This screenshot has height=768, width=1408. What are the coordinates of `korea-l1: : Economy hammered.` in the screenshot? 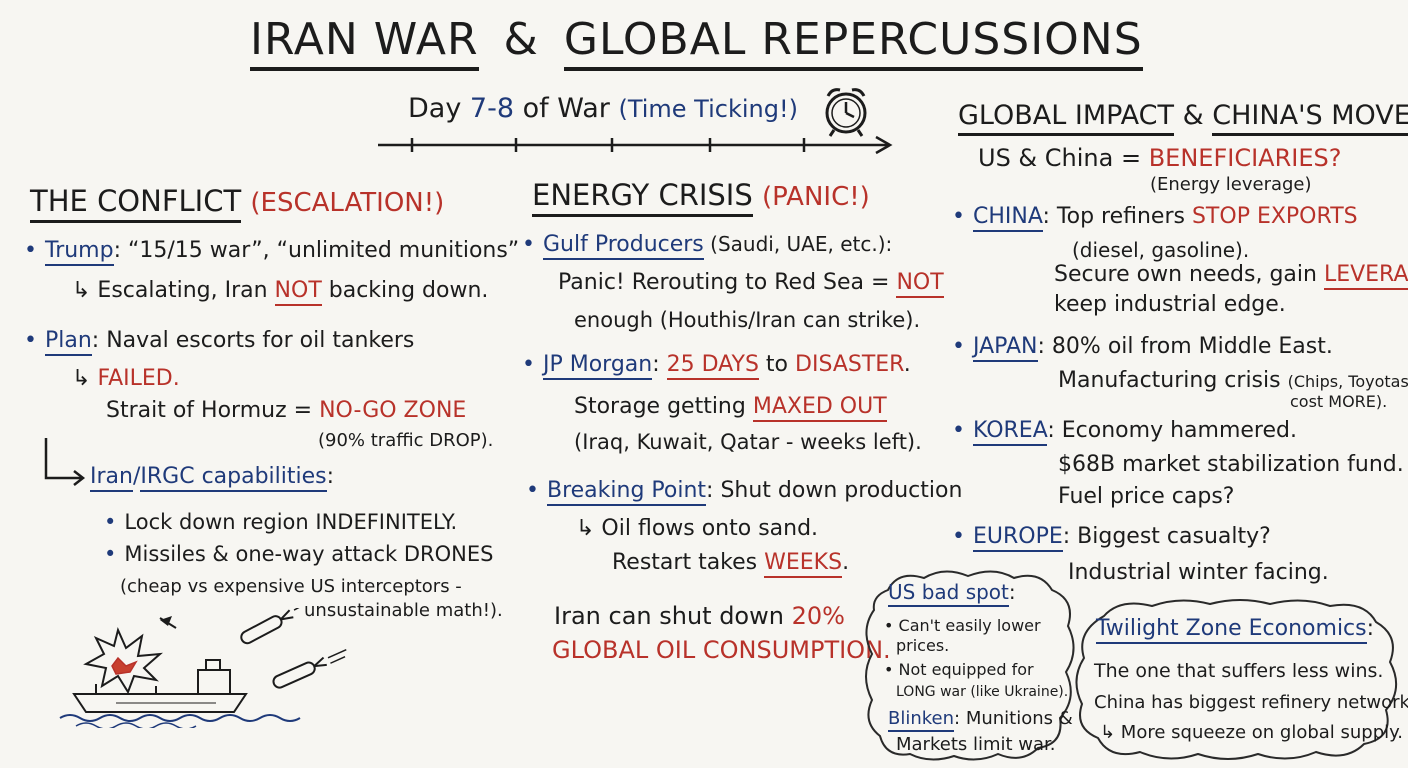 It's located at (1172, 430).